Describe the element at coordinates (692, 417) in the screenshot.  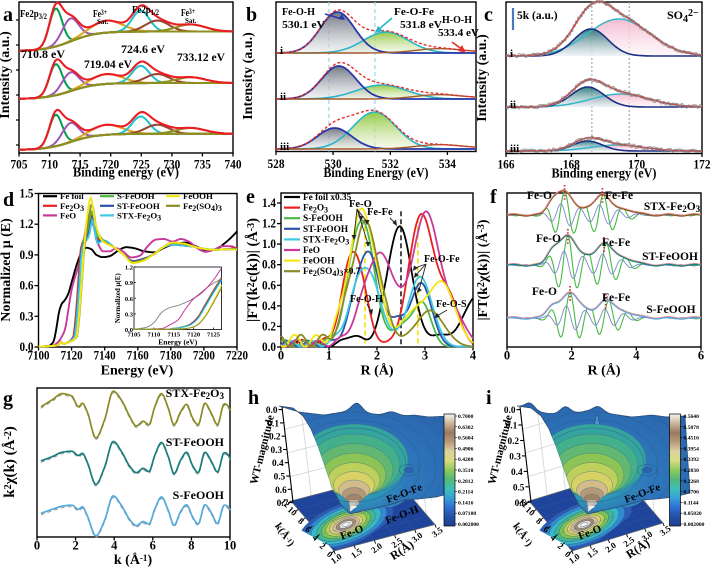
I see `svg-text: 0.5640` at that location.